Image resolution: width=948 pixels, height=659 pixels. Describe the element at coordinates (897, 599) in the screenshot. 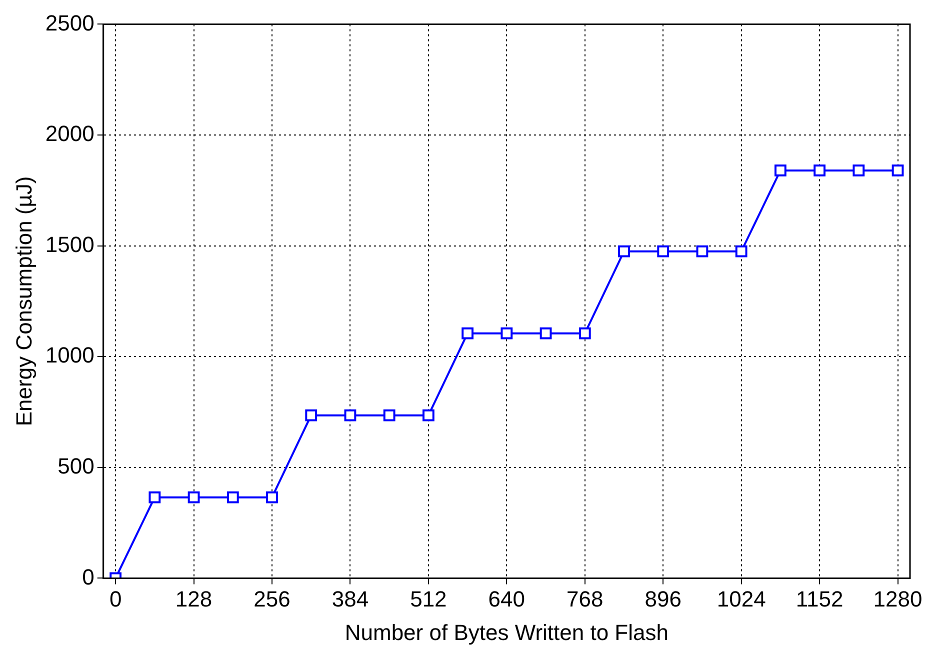

I see `x-tick-label: 1280` at that location.